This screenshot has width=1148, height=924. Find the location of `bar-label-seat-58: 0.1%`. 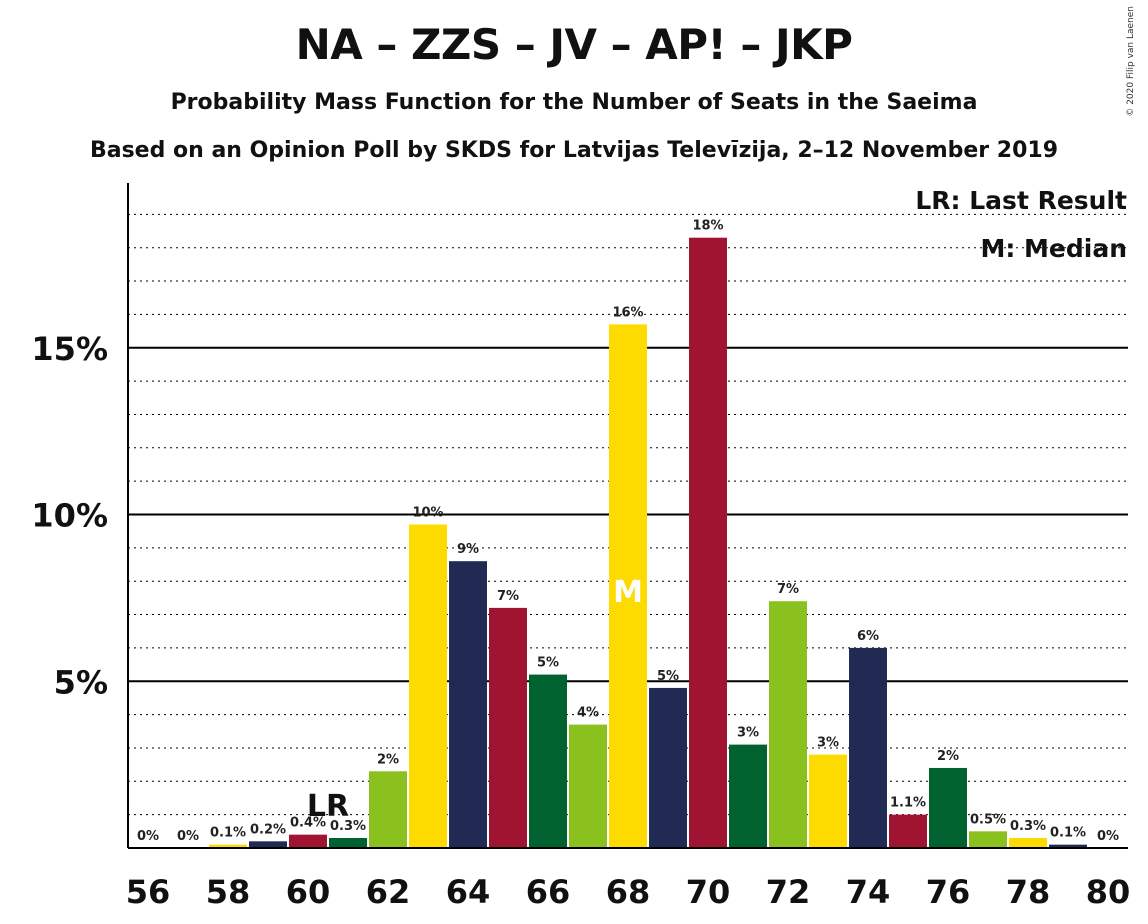

bar-label-seat-58: 0.1% is located at coordinates (228, 833).